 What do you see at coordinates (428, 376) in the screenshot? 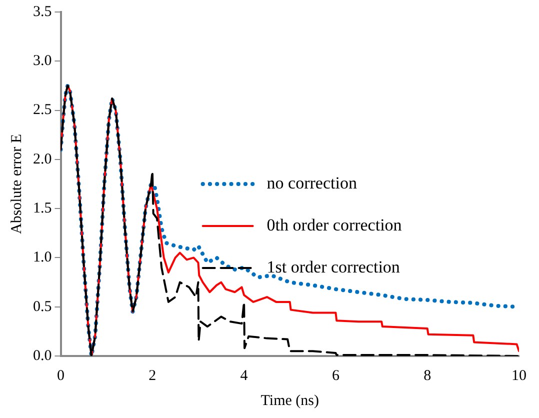
I see `x-tick-label: 8` at bounding box center [428, 376].